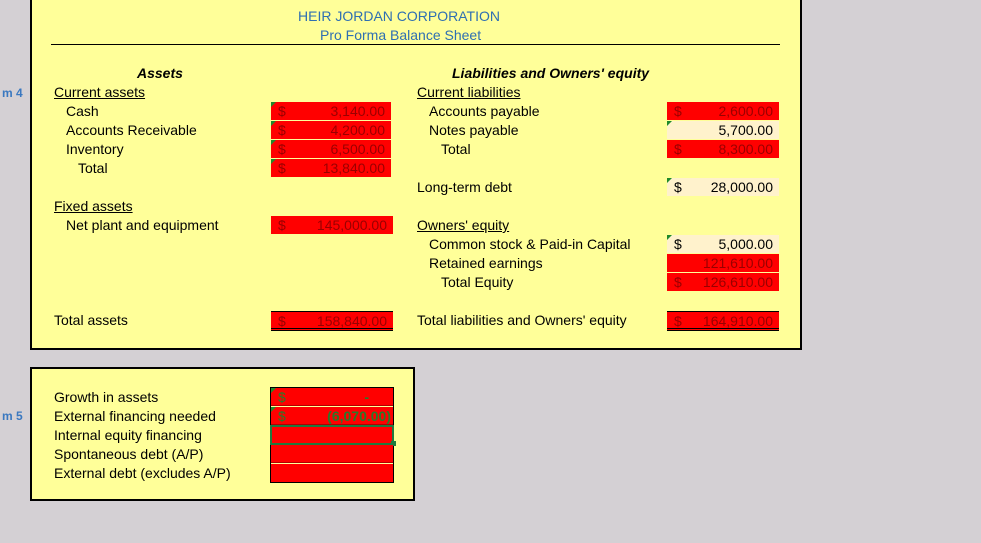 Image resolution: width=981 pixels, height=543 pixels. I want to click on inventory-cell: $ 6,500.00, so click(331, 149).